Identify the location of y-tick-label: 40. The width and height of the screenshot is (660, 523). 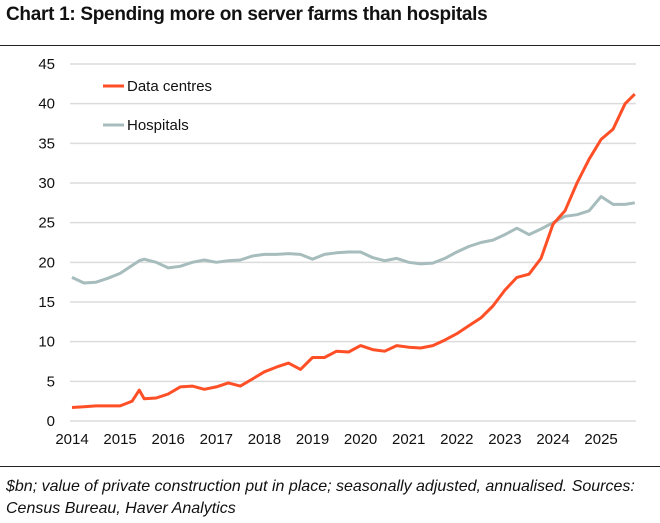
(46, 104).